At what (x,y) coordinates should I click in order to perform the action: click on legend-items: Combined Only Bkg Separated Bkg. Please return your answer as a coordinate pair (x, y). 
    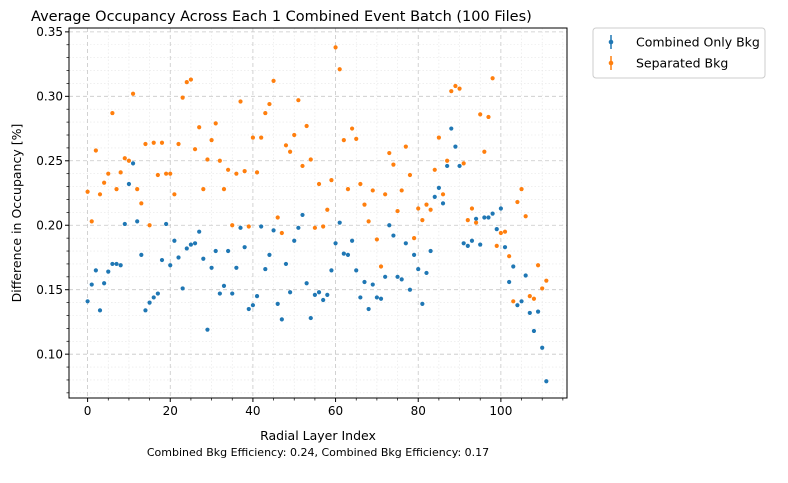
    Looking at the image, I should click on (684, 53).